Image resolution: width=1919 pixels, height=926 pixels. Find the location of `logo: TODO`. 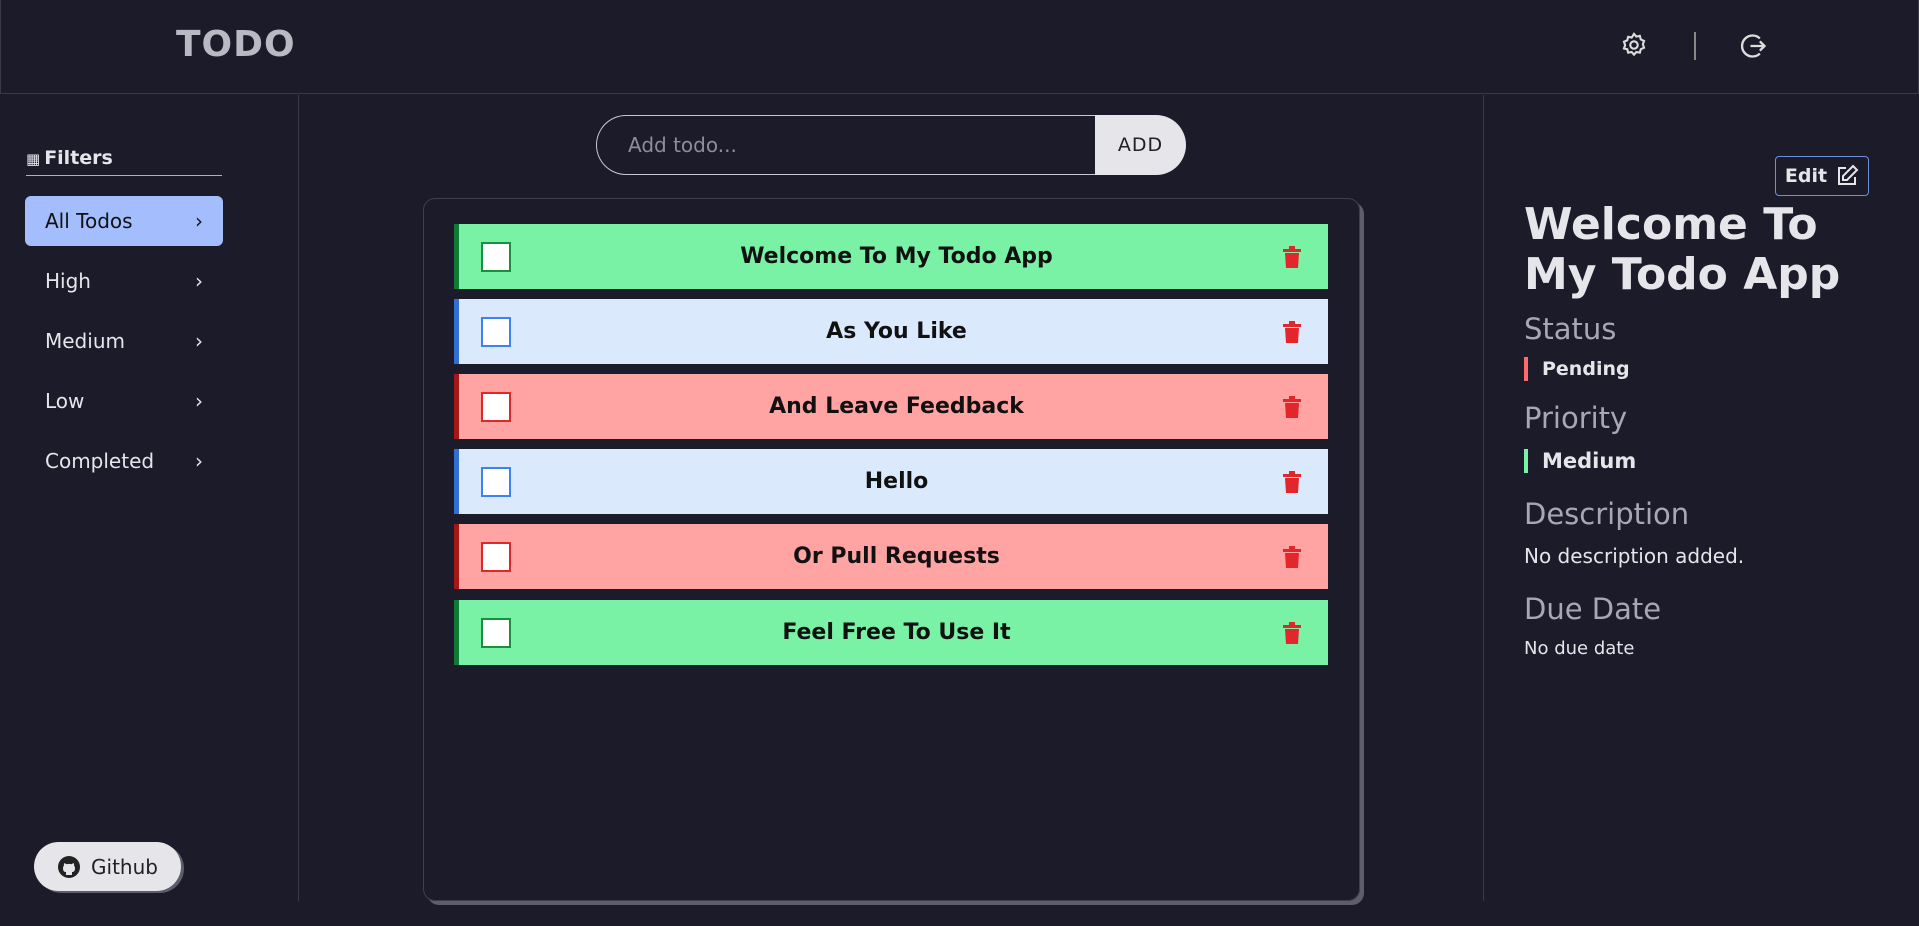

logo: TODO is located at coordinates (236, 44).